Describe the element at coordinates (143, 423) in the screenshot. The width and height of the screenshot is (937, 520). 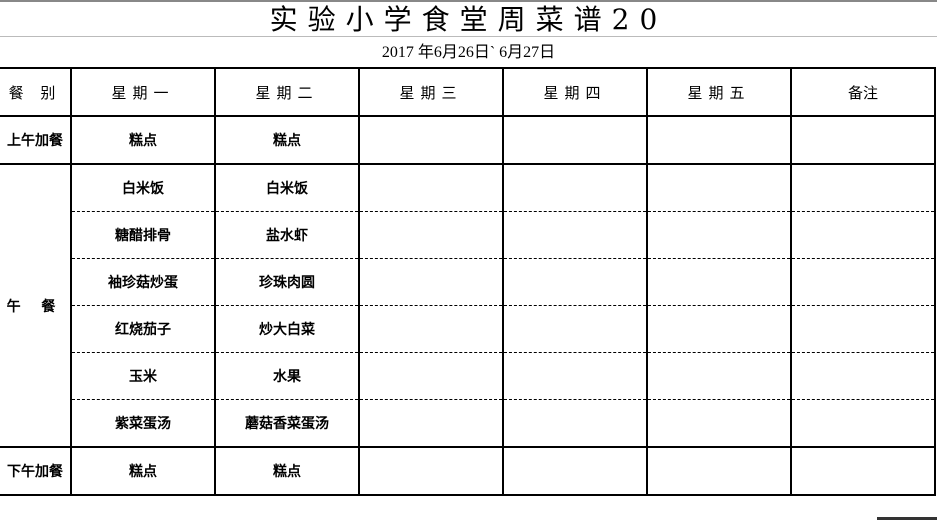
I see `cell: 紫菜蛋汤` at that location.